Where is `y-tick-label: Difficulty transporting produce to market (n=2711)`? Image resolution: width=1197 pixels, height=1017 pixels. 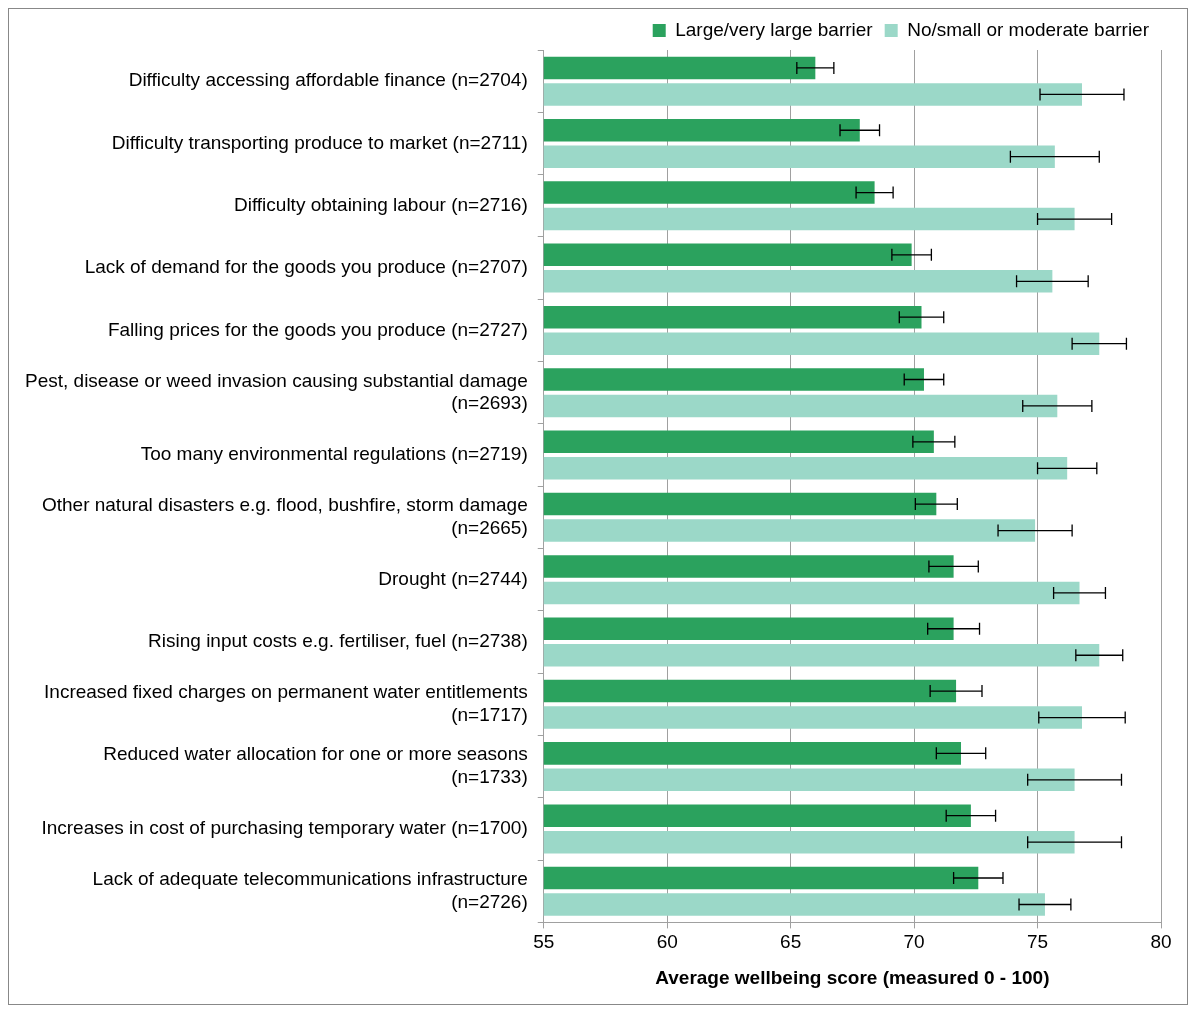 y-tick-label: Difficulty transporting produce to market (n=2711) is located at coordinates (319, 142).